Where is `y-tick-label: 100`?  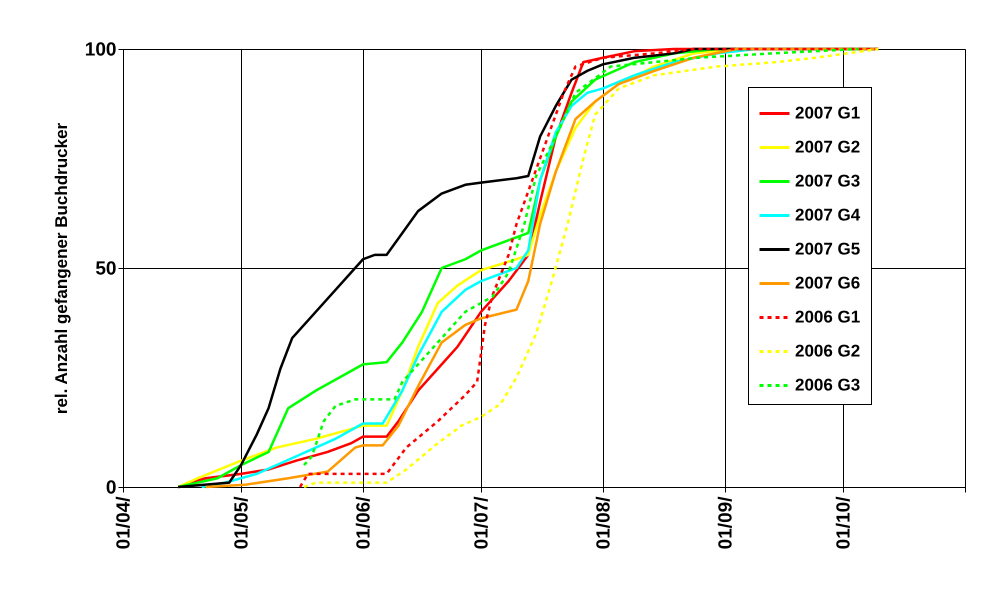
y-tick-label: 100 is located at coordinates (100, 50).